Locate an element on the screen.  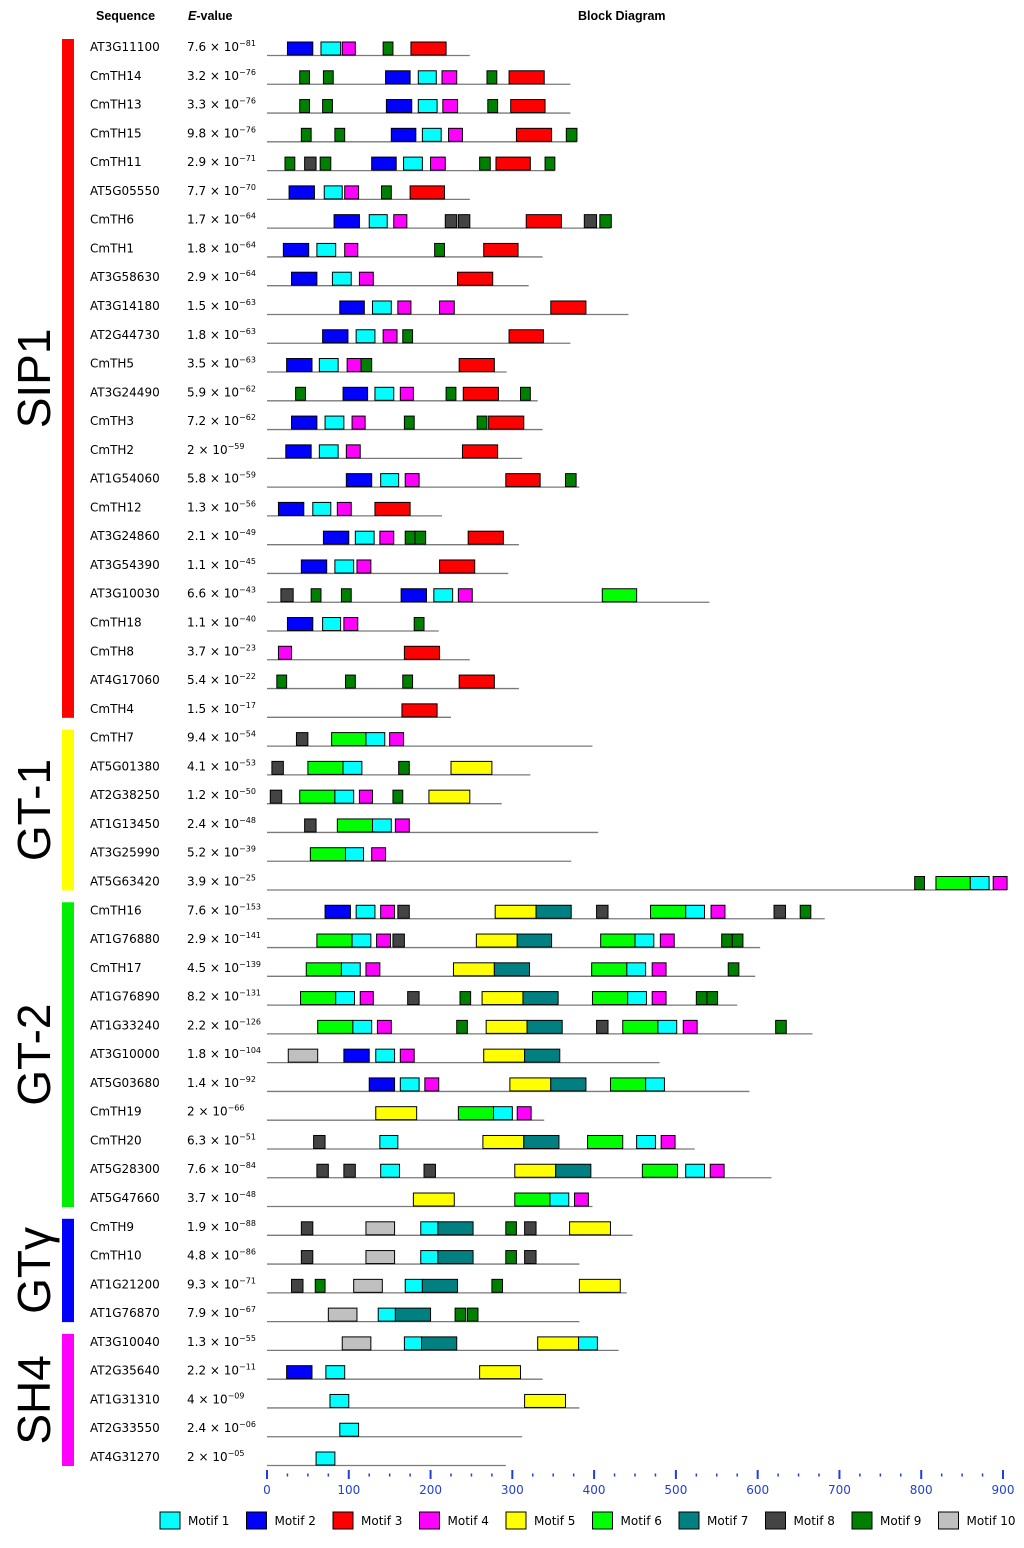
evalue-exponent: −81 is located at coordinates (247, 43).